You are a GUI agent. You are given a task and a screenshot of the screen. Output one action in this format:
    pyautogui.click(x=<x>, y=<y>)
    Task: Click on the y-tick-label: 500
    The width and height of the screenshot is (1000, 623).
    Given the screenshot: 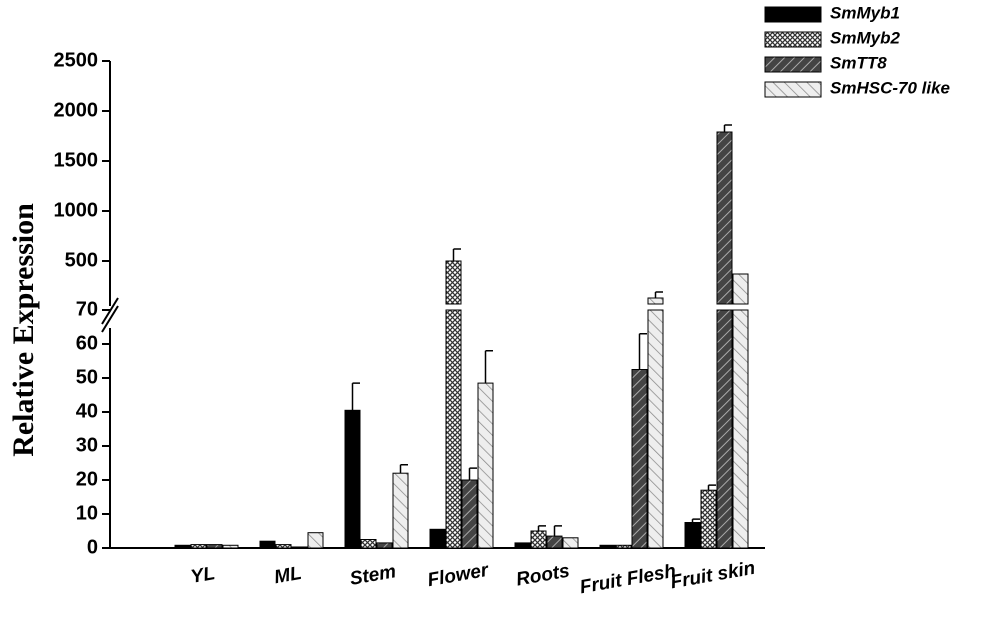 What is the action you would take?
    pyautogui.click(x=81, y=260)
    